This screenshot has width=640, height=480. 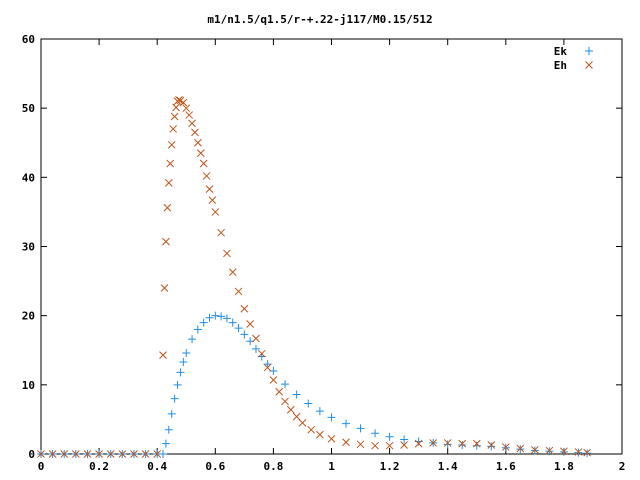 What do you see at coordinates (28, 385) in the screenshot?
I see `y-tick-label: 10` at bounding box center [28, 385].